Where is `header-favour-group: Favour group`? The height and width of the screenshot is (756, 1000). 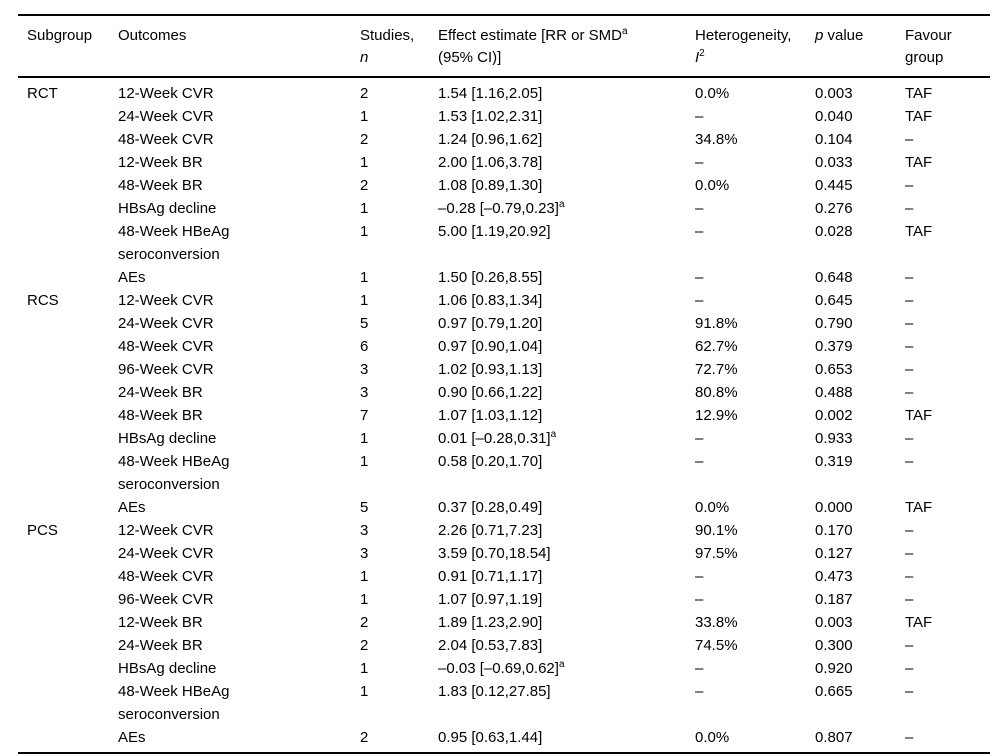 header-favour-group: Favour group is located at coordinates (947, 46).